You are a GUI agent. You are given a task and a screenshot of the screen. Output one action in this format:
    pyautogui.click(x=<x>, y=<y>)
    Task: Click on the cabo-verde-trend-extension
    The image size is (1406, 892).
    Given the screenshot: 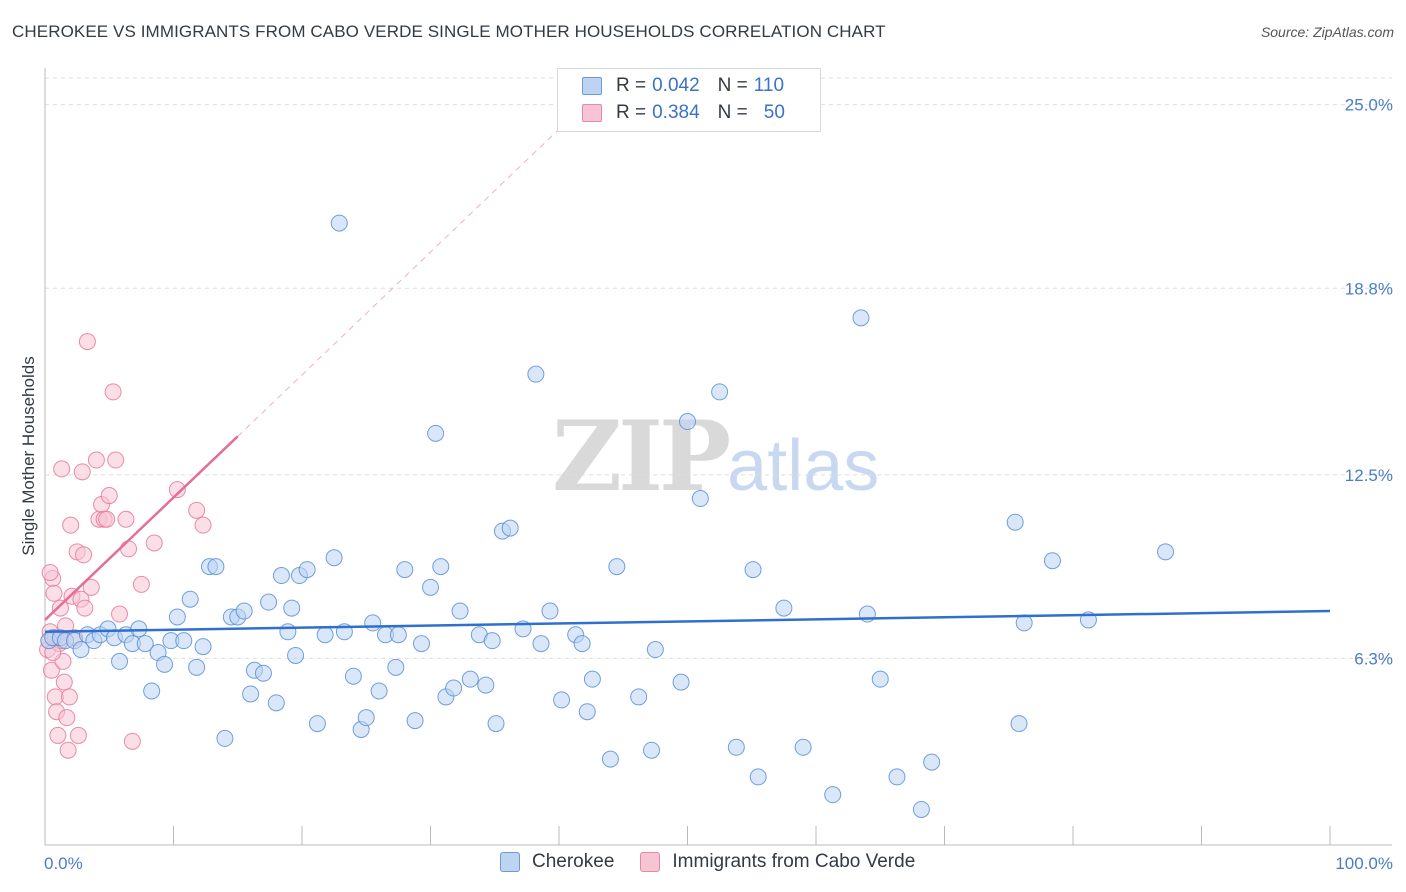 What is the action you would take?
    pyautogui.click(x=411, y=270)
    